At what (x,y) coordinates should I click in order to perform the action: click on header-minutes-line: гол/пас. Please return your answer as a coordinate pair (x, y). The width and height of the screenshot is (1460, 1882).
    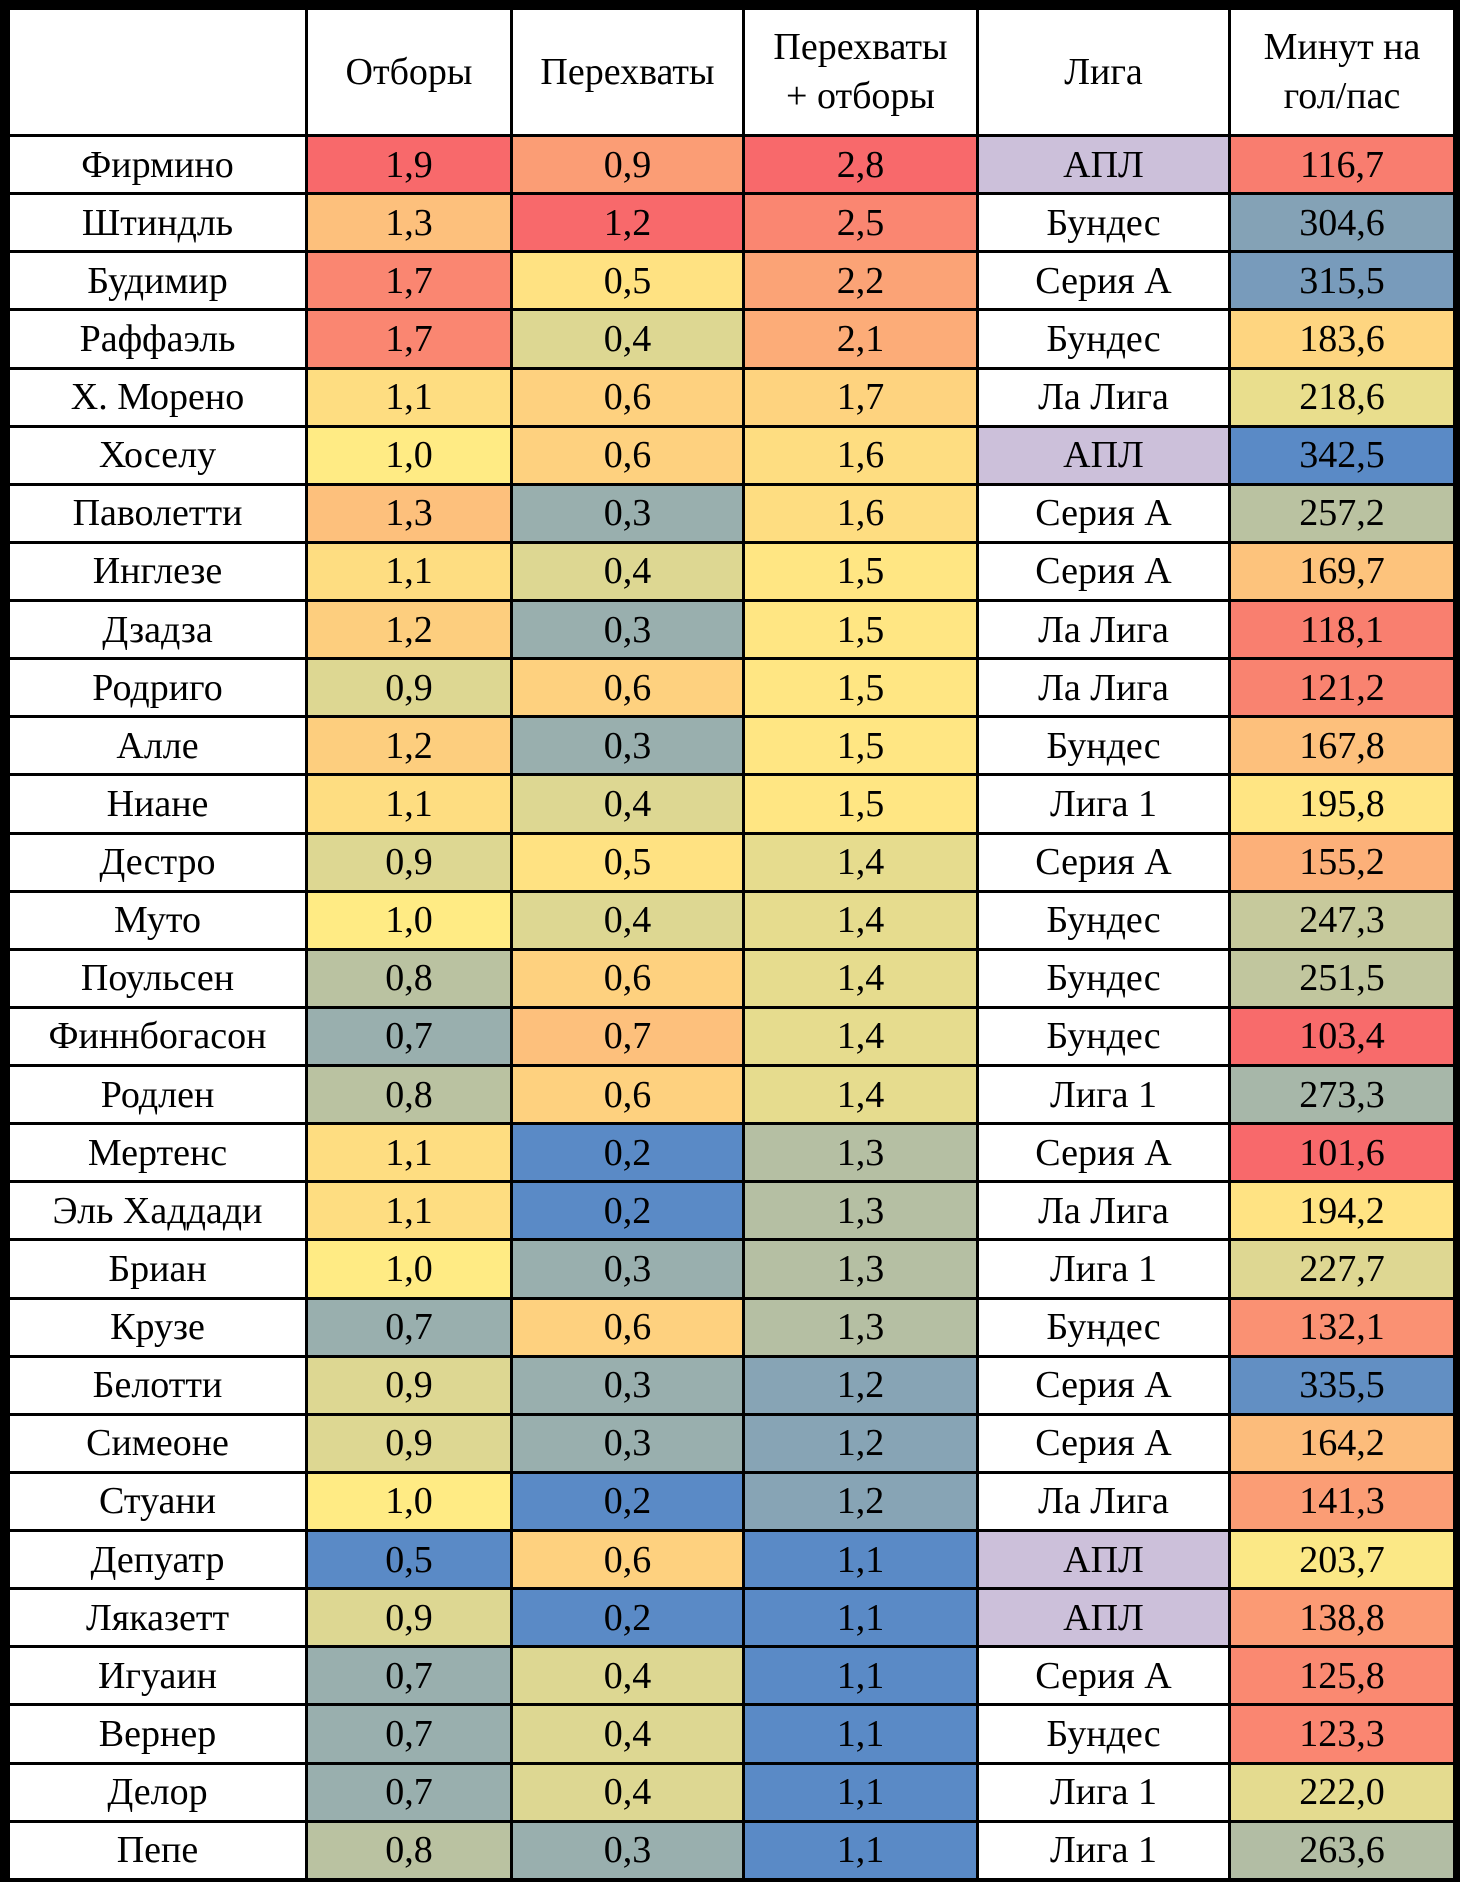
    Looking at the image, I should click on (1342, 96).